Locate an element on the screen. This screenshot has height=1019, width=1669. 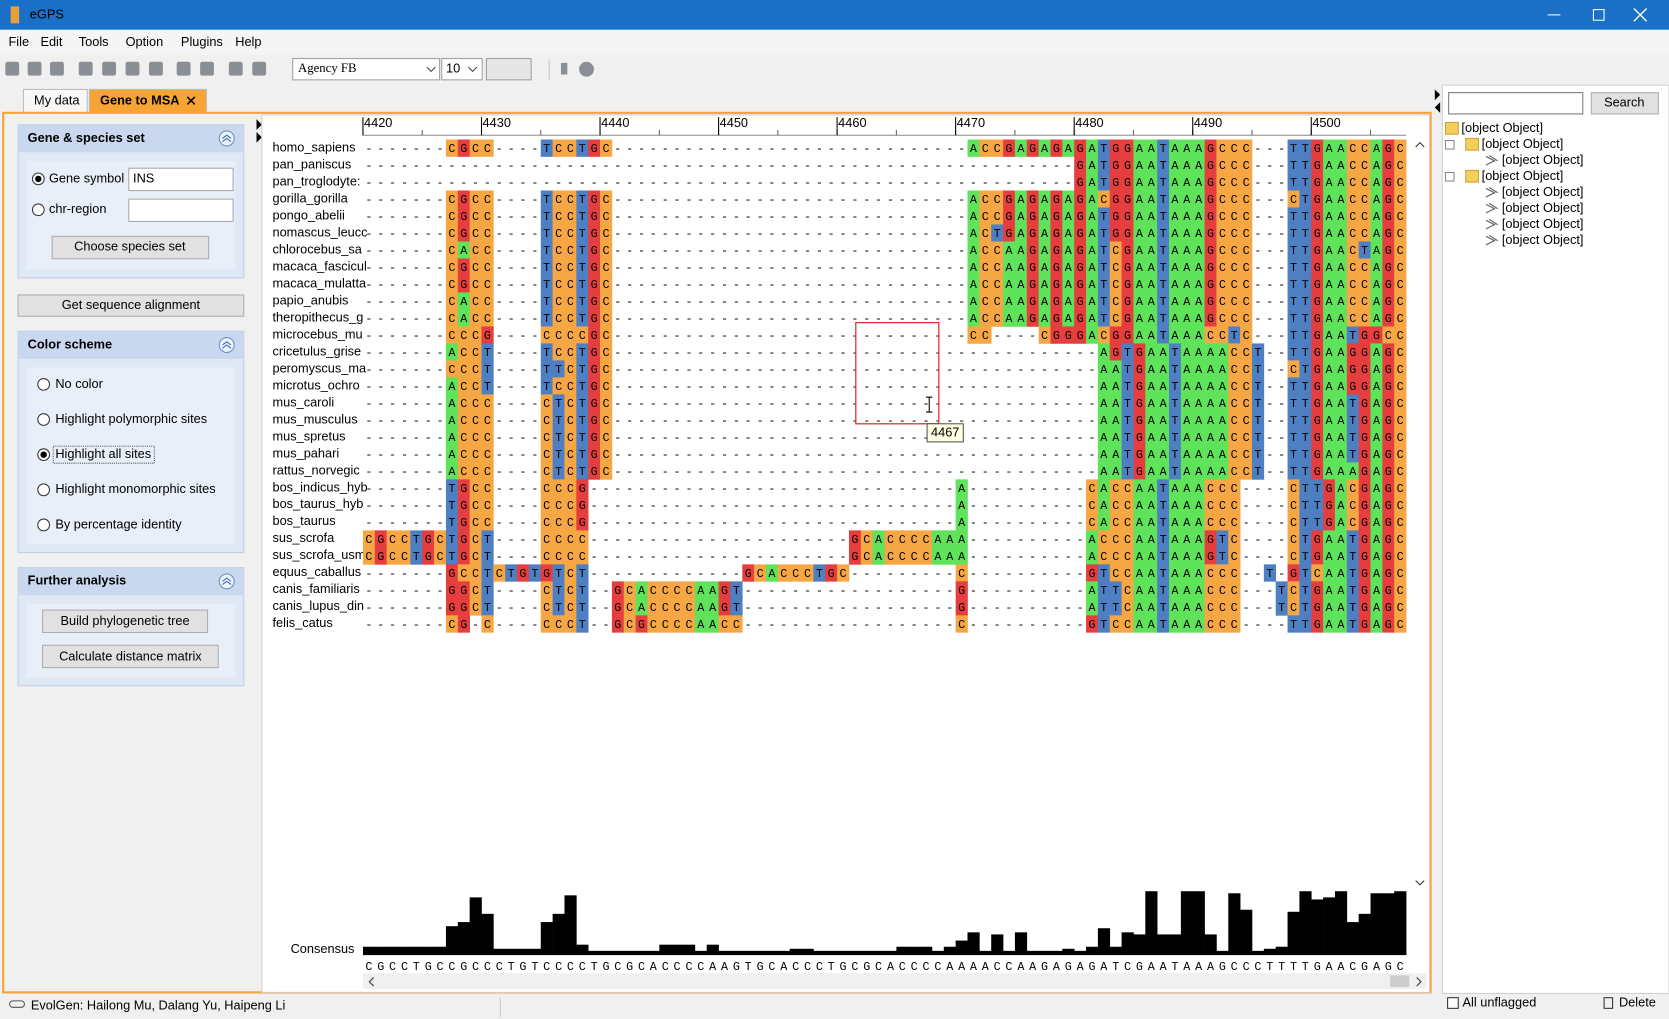
tab-label: My data is located at coordinates (57, 100).